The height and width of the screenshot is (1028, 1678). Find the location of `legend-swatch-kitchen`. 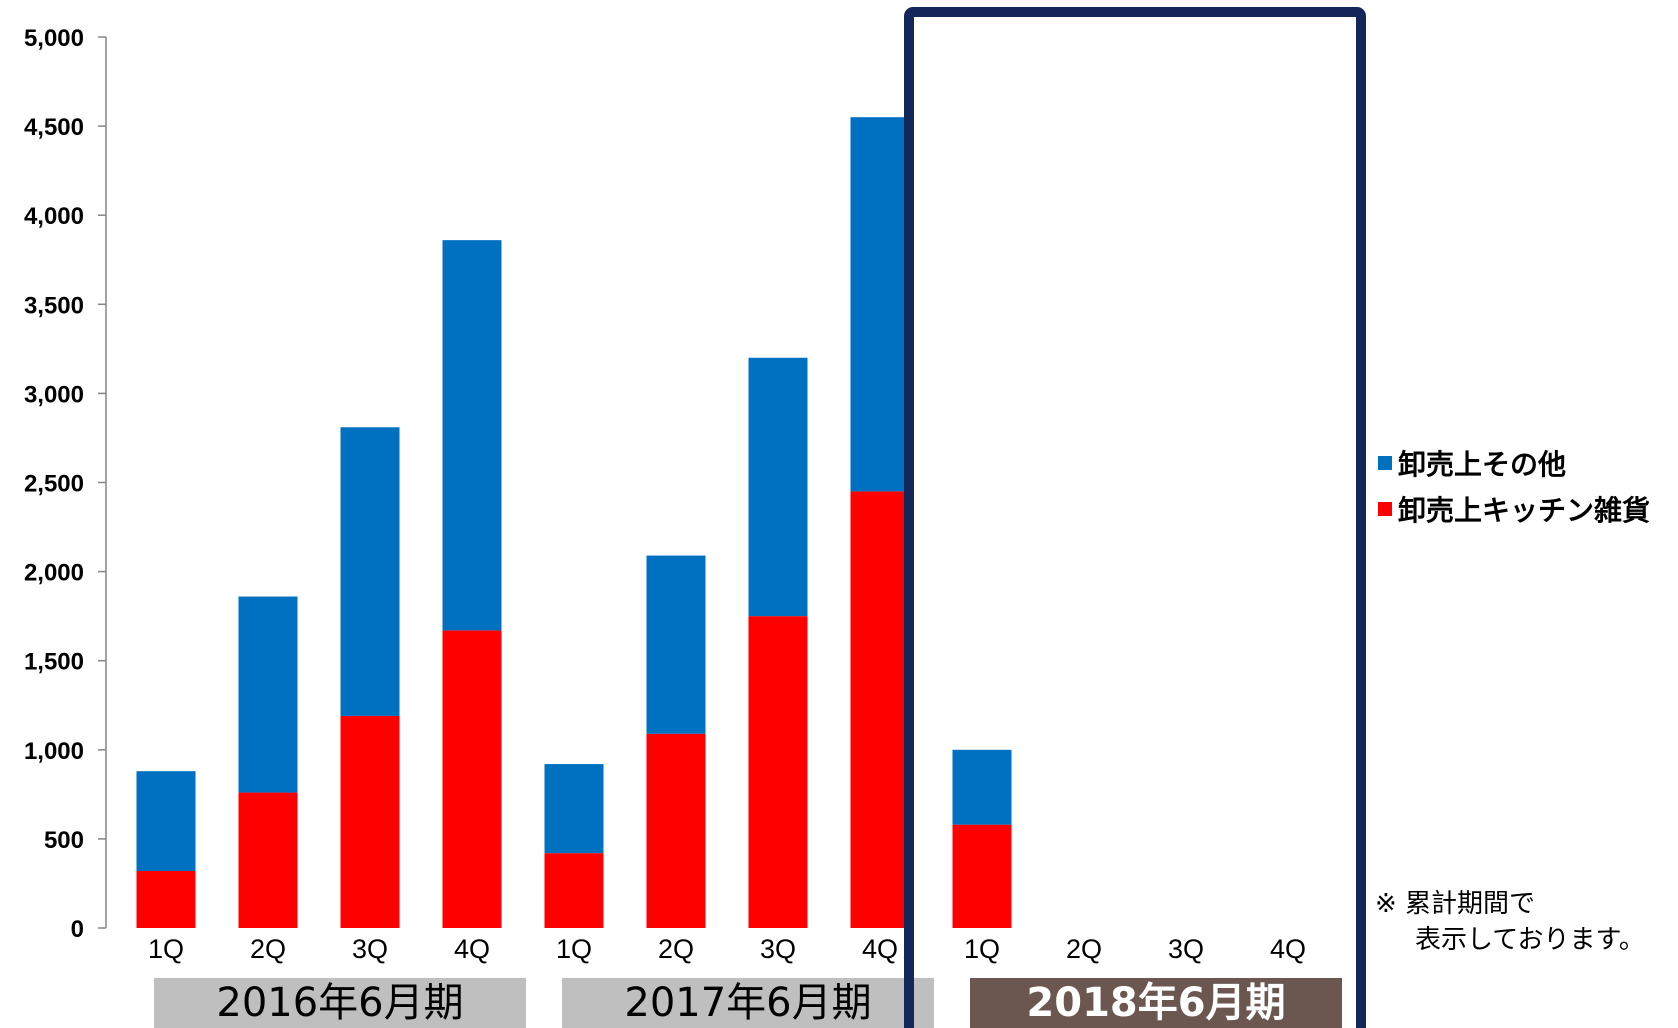

legend-swatch-kitchen is located at coordinates (1385, 509).